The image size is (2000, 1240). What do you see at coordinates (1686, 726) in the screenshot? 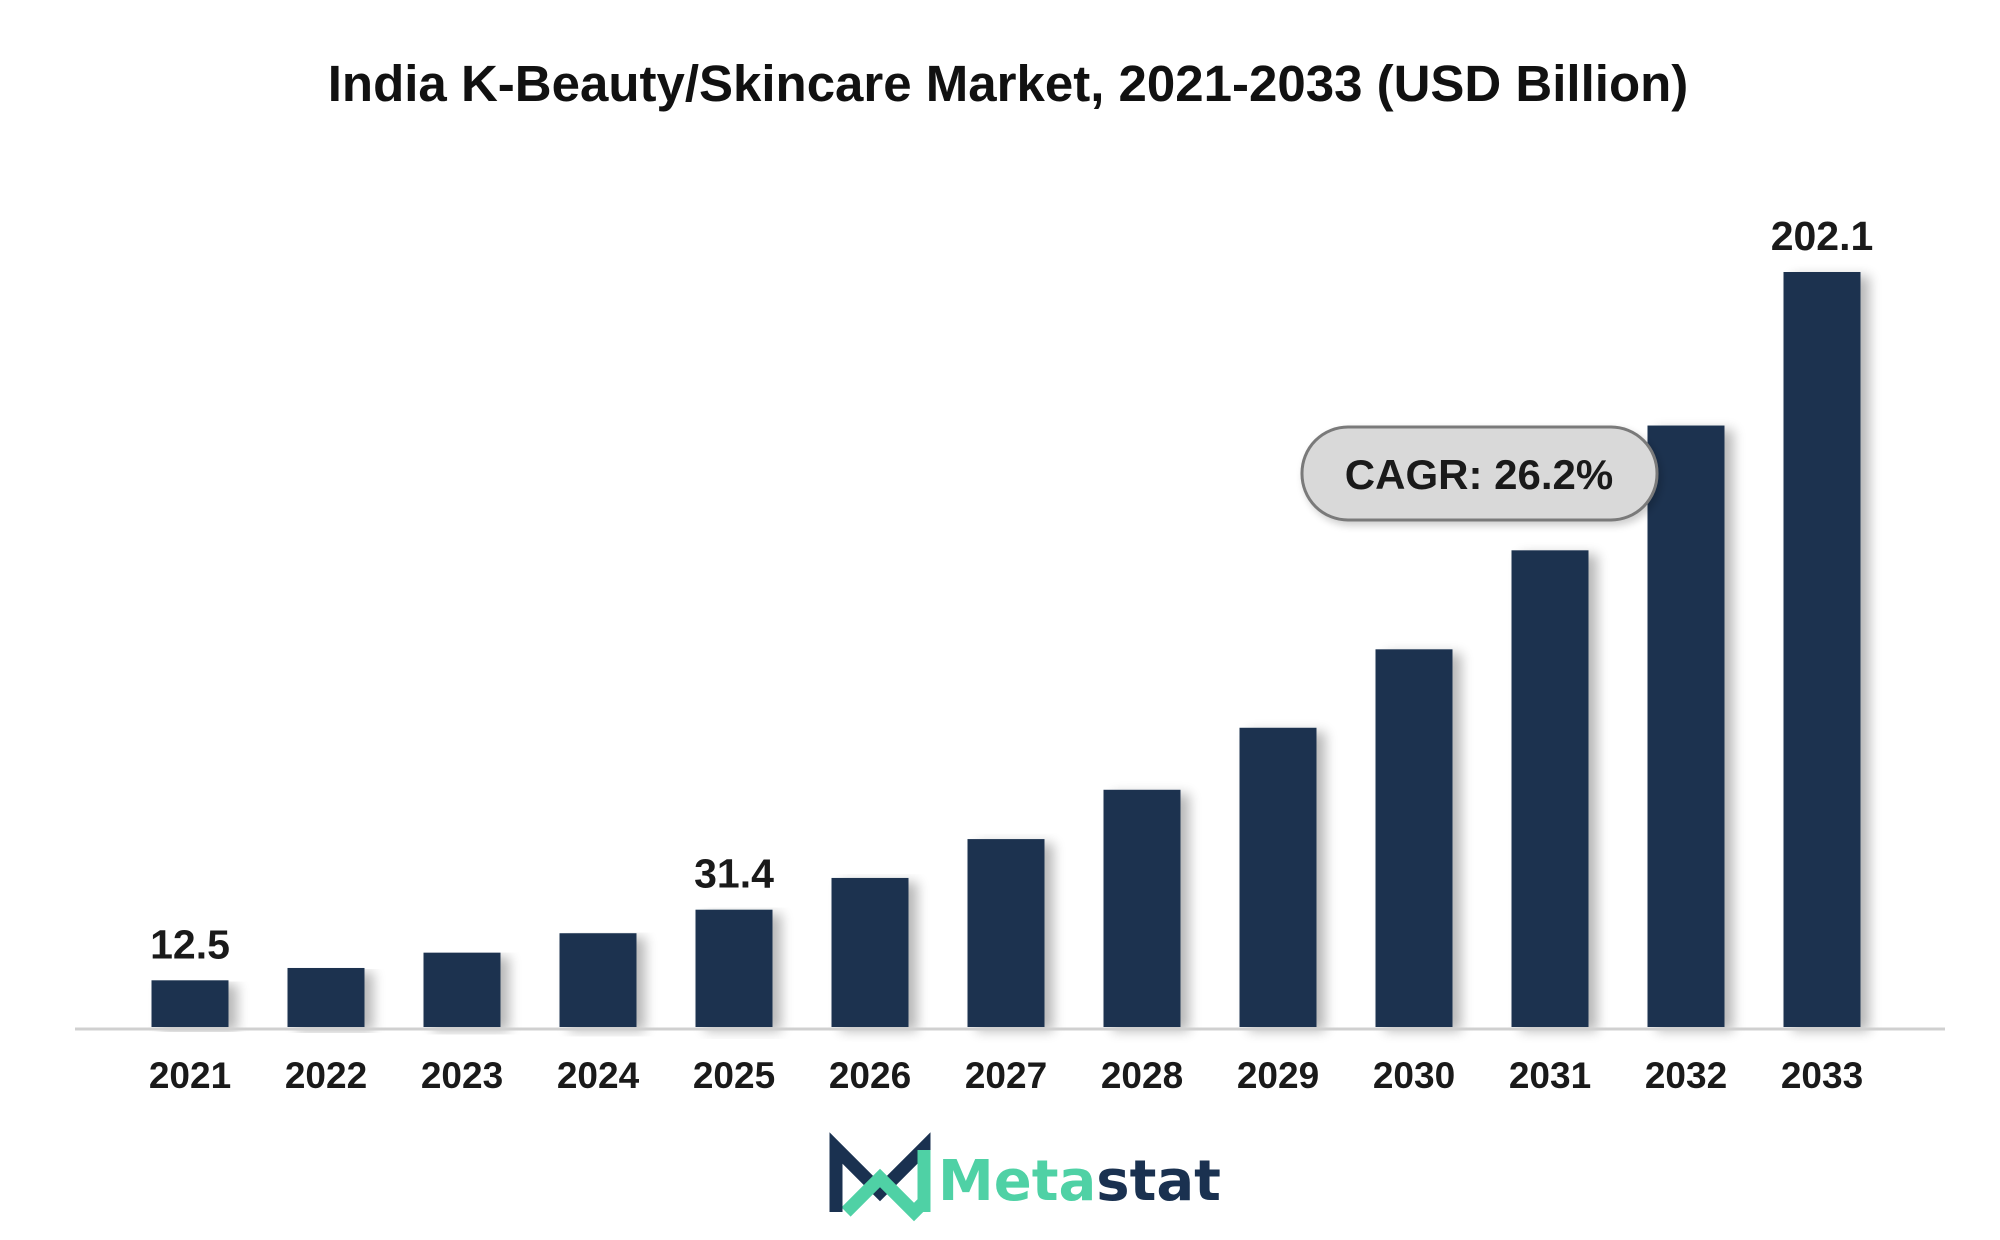
I see `bar-2032` at bounding box center [1686, 726].